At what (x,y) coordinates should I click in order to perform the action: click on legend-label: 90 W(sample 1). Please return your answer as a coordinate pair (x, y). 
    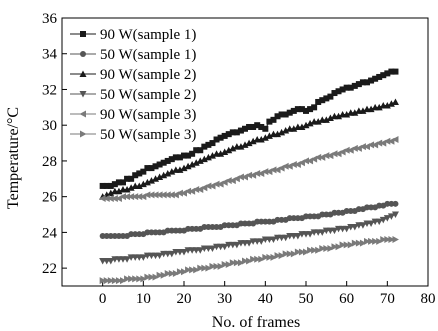
    Looking at the image, I should click on (148, 35).